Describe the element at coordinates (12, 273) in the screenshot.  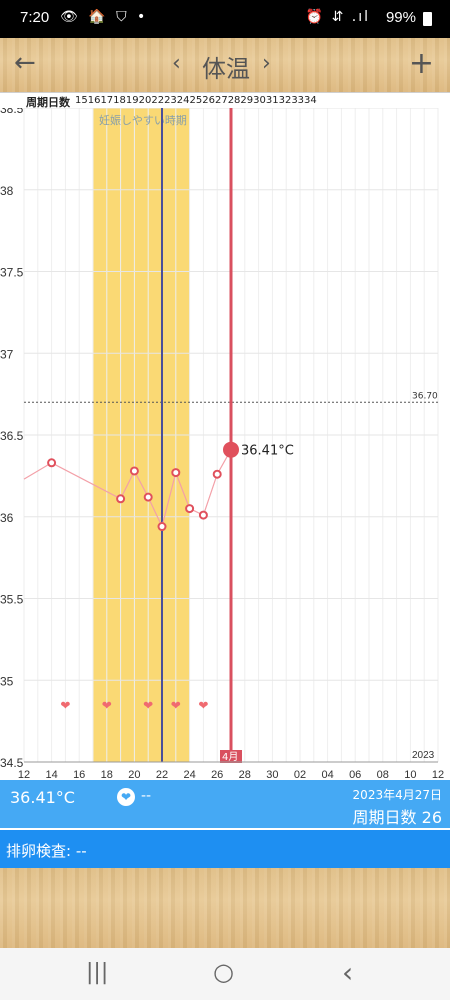
I see `y-tick-label: 37.5` at that location.